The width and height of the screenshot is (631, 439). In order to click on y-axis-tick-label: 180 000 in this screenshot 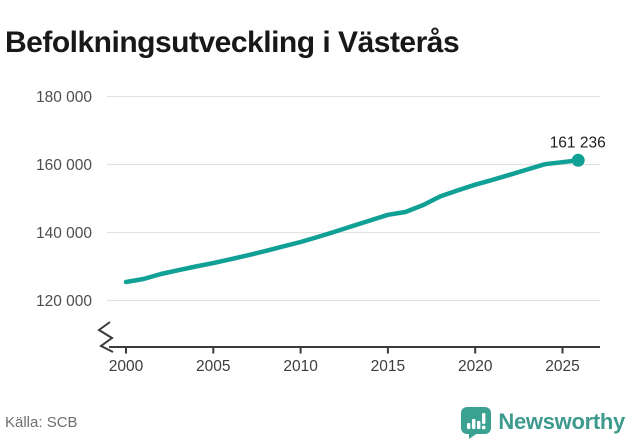, I will do `click(64, 97)`.